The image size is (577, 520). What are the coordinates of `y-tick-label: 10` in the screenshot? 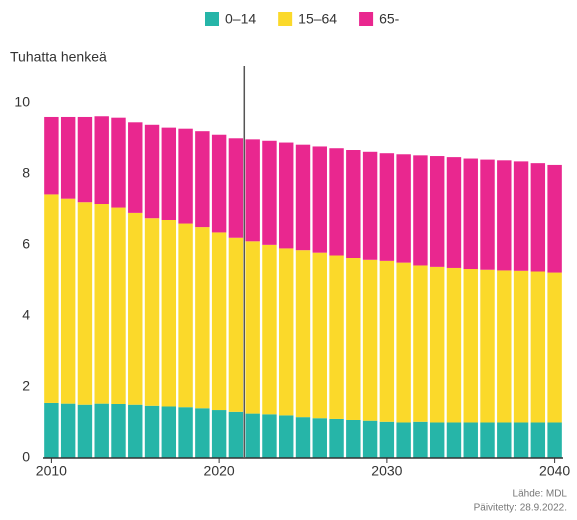 It's located at (22, 101).